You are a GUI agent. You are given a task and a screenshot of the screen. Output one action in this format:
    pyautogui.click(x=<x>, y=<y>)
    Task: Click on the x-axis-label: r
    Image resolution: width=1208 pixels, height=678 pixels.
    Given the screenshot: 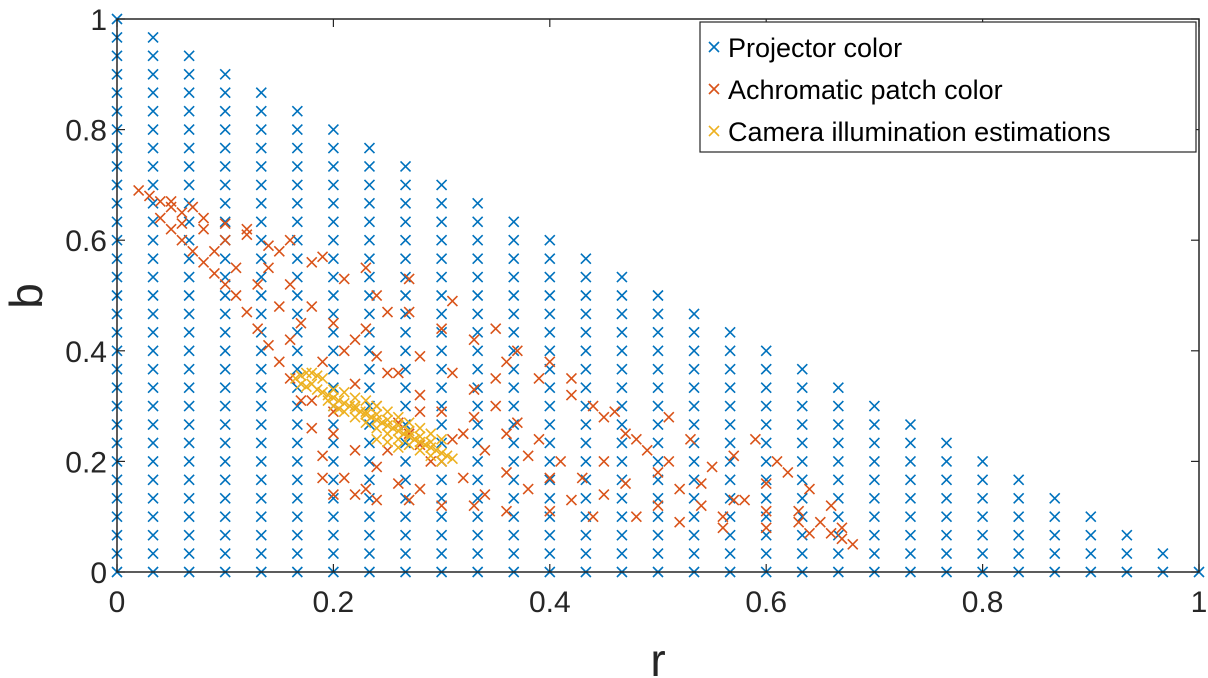 What is the action you would take?
    pyautogui.click(x=657, y=656)
    